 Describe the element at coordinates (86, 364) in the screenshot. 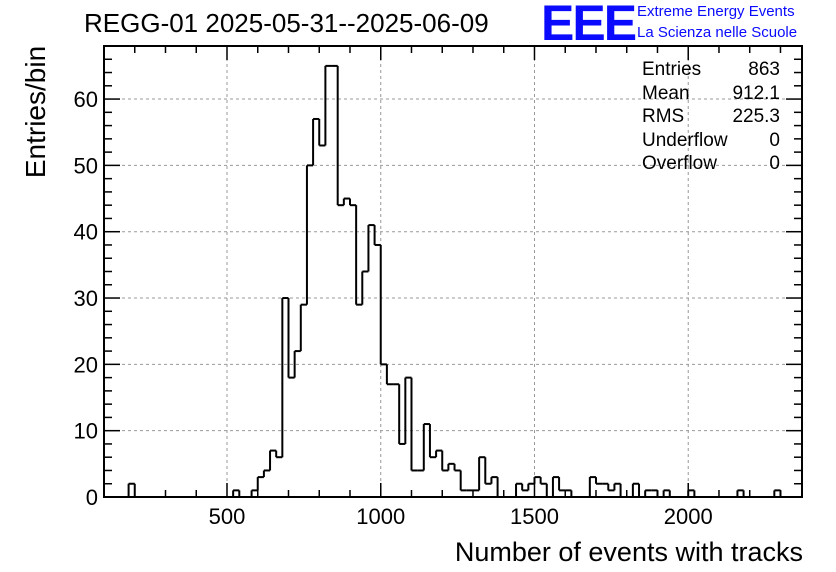

I see `y-tick-label: 20` at that location.